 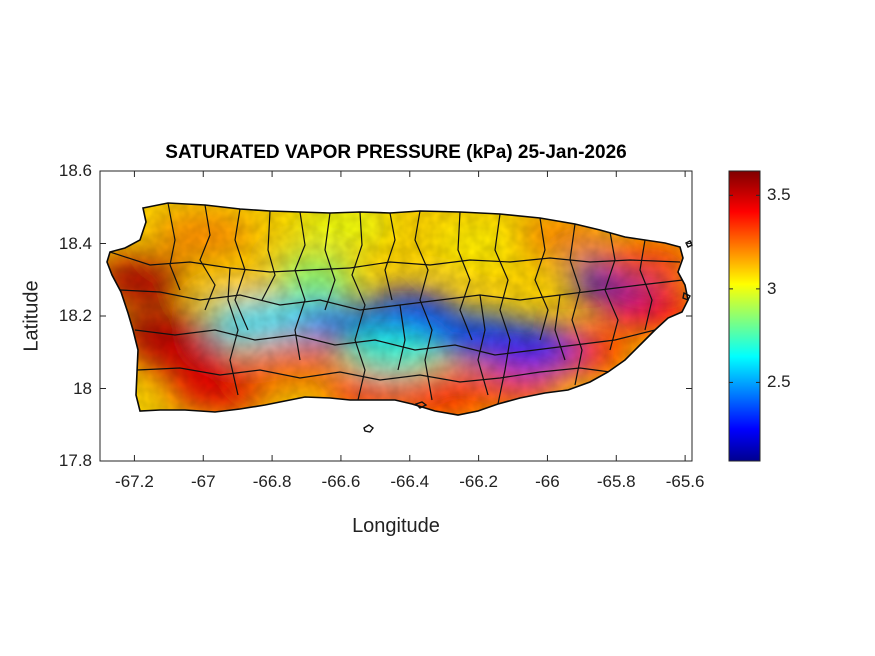 What do you see at coordinates (744, 288) in the screenshot?
I see `colorbar-ticks` at bounding box center [744, 288].